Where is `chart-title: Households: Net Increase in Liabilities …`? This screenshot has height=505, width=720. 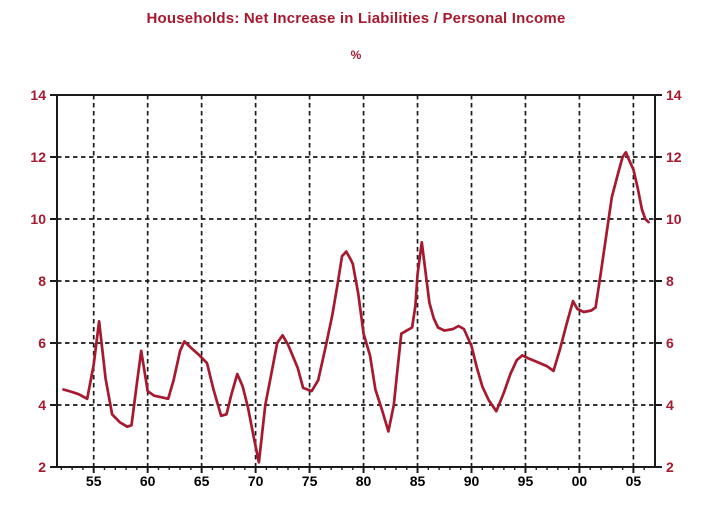
chart-title: Households: Net Increase in Liabilities … is located at coordinates (356, 18).